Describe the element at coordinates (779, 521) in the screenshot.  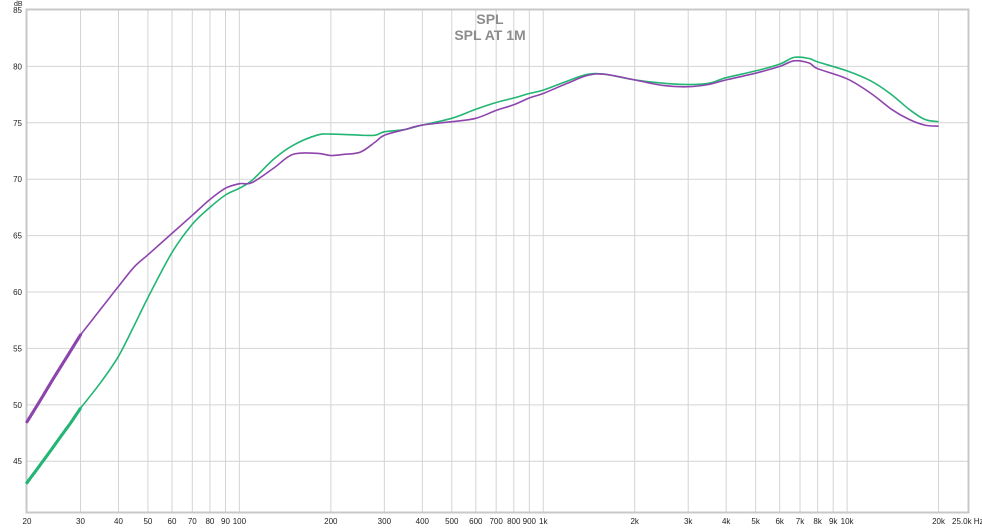
I see `x-tick-label: 6k` at that location.